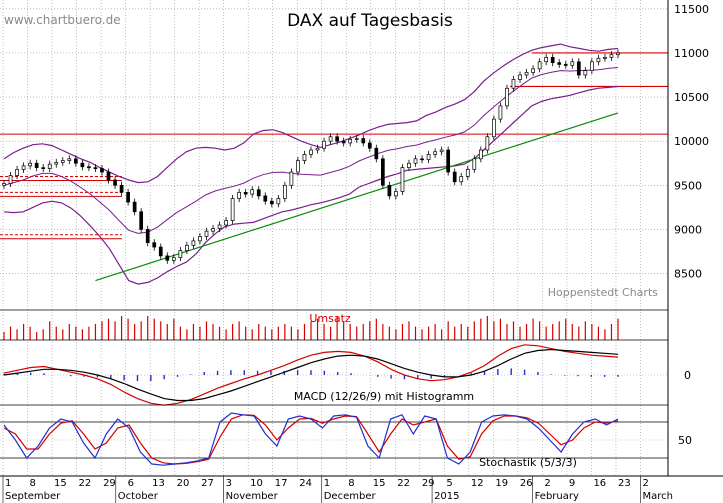 The width and height of the screenshot is (723, 503). What do you see at coordinates (685, 440) in the screenshot?
I see `stochastic-y-tick: 50` at bounding box center [685, 440].